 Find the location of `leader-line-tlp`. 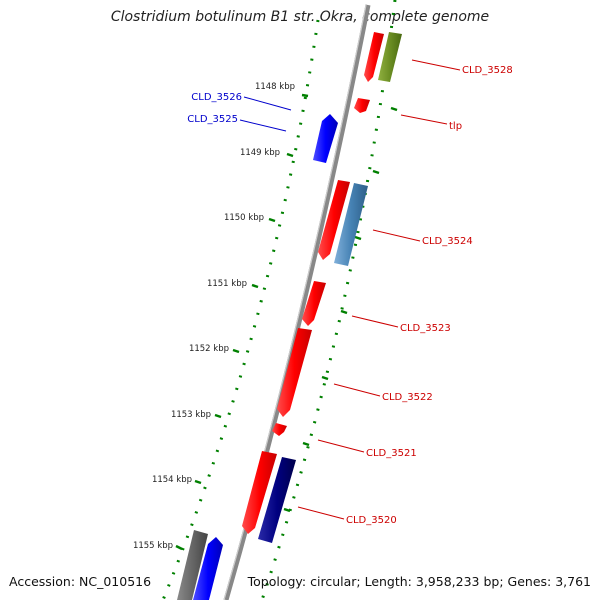

leader-line-tlp is located at coordinates (424, 119).